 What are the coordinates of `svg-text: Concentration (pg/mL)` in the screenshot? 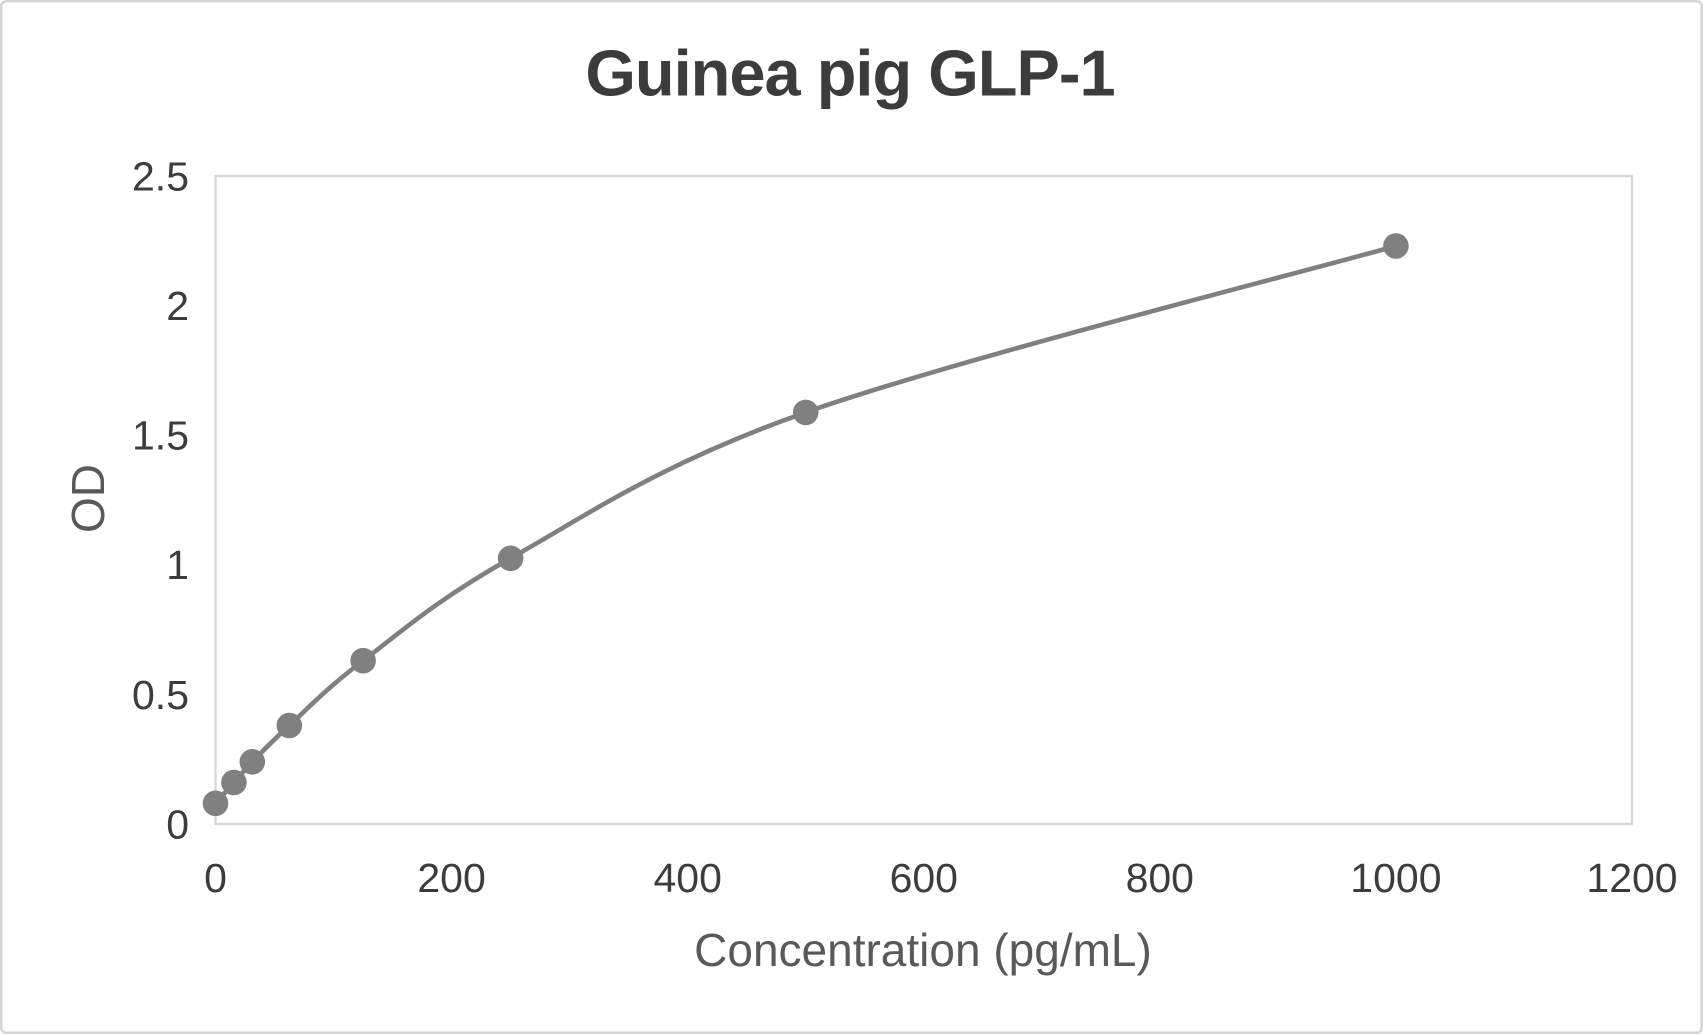 It's located at (923, 950).